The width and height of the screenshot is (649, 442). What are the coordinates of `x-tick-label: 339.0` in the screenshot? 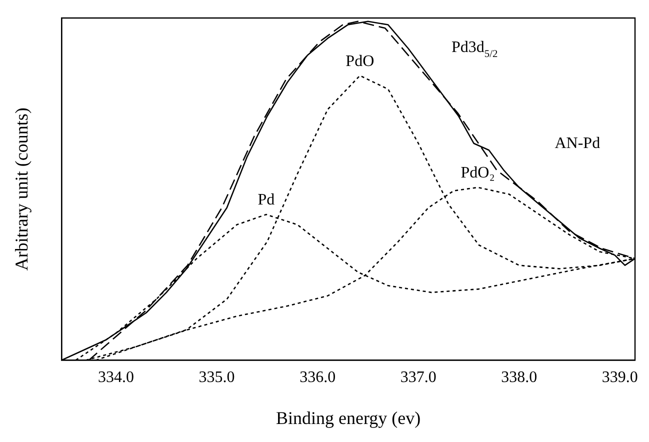 It's located at (620, 377).